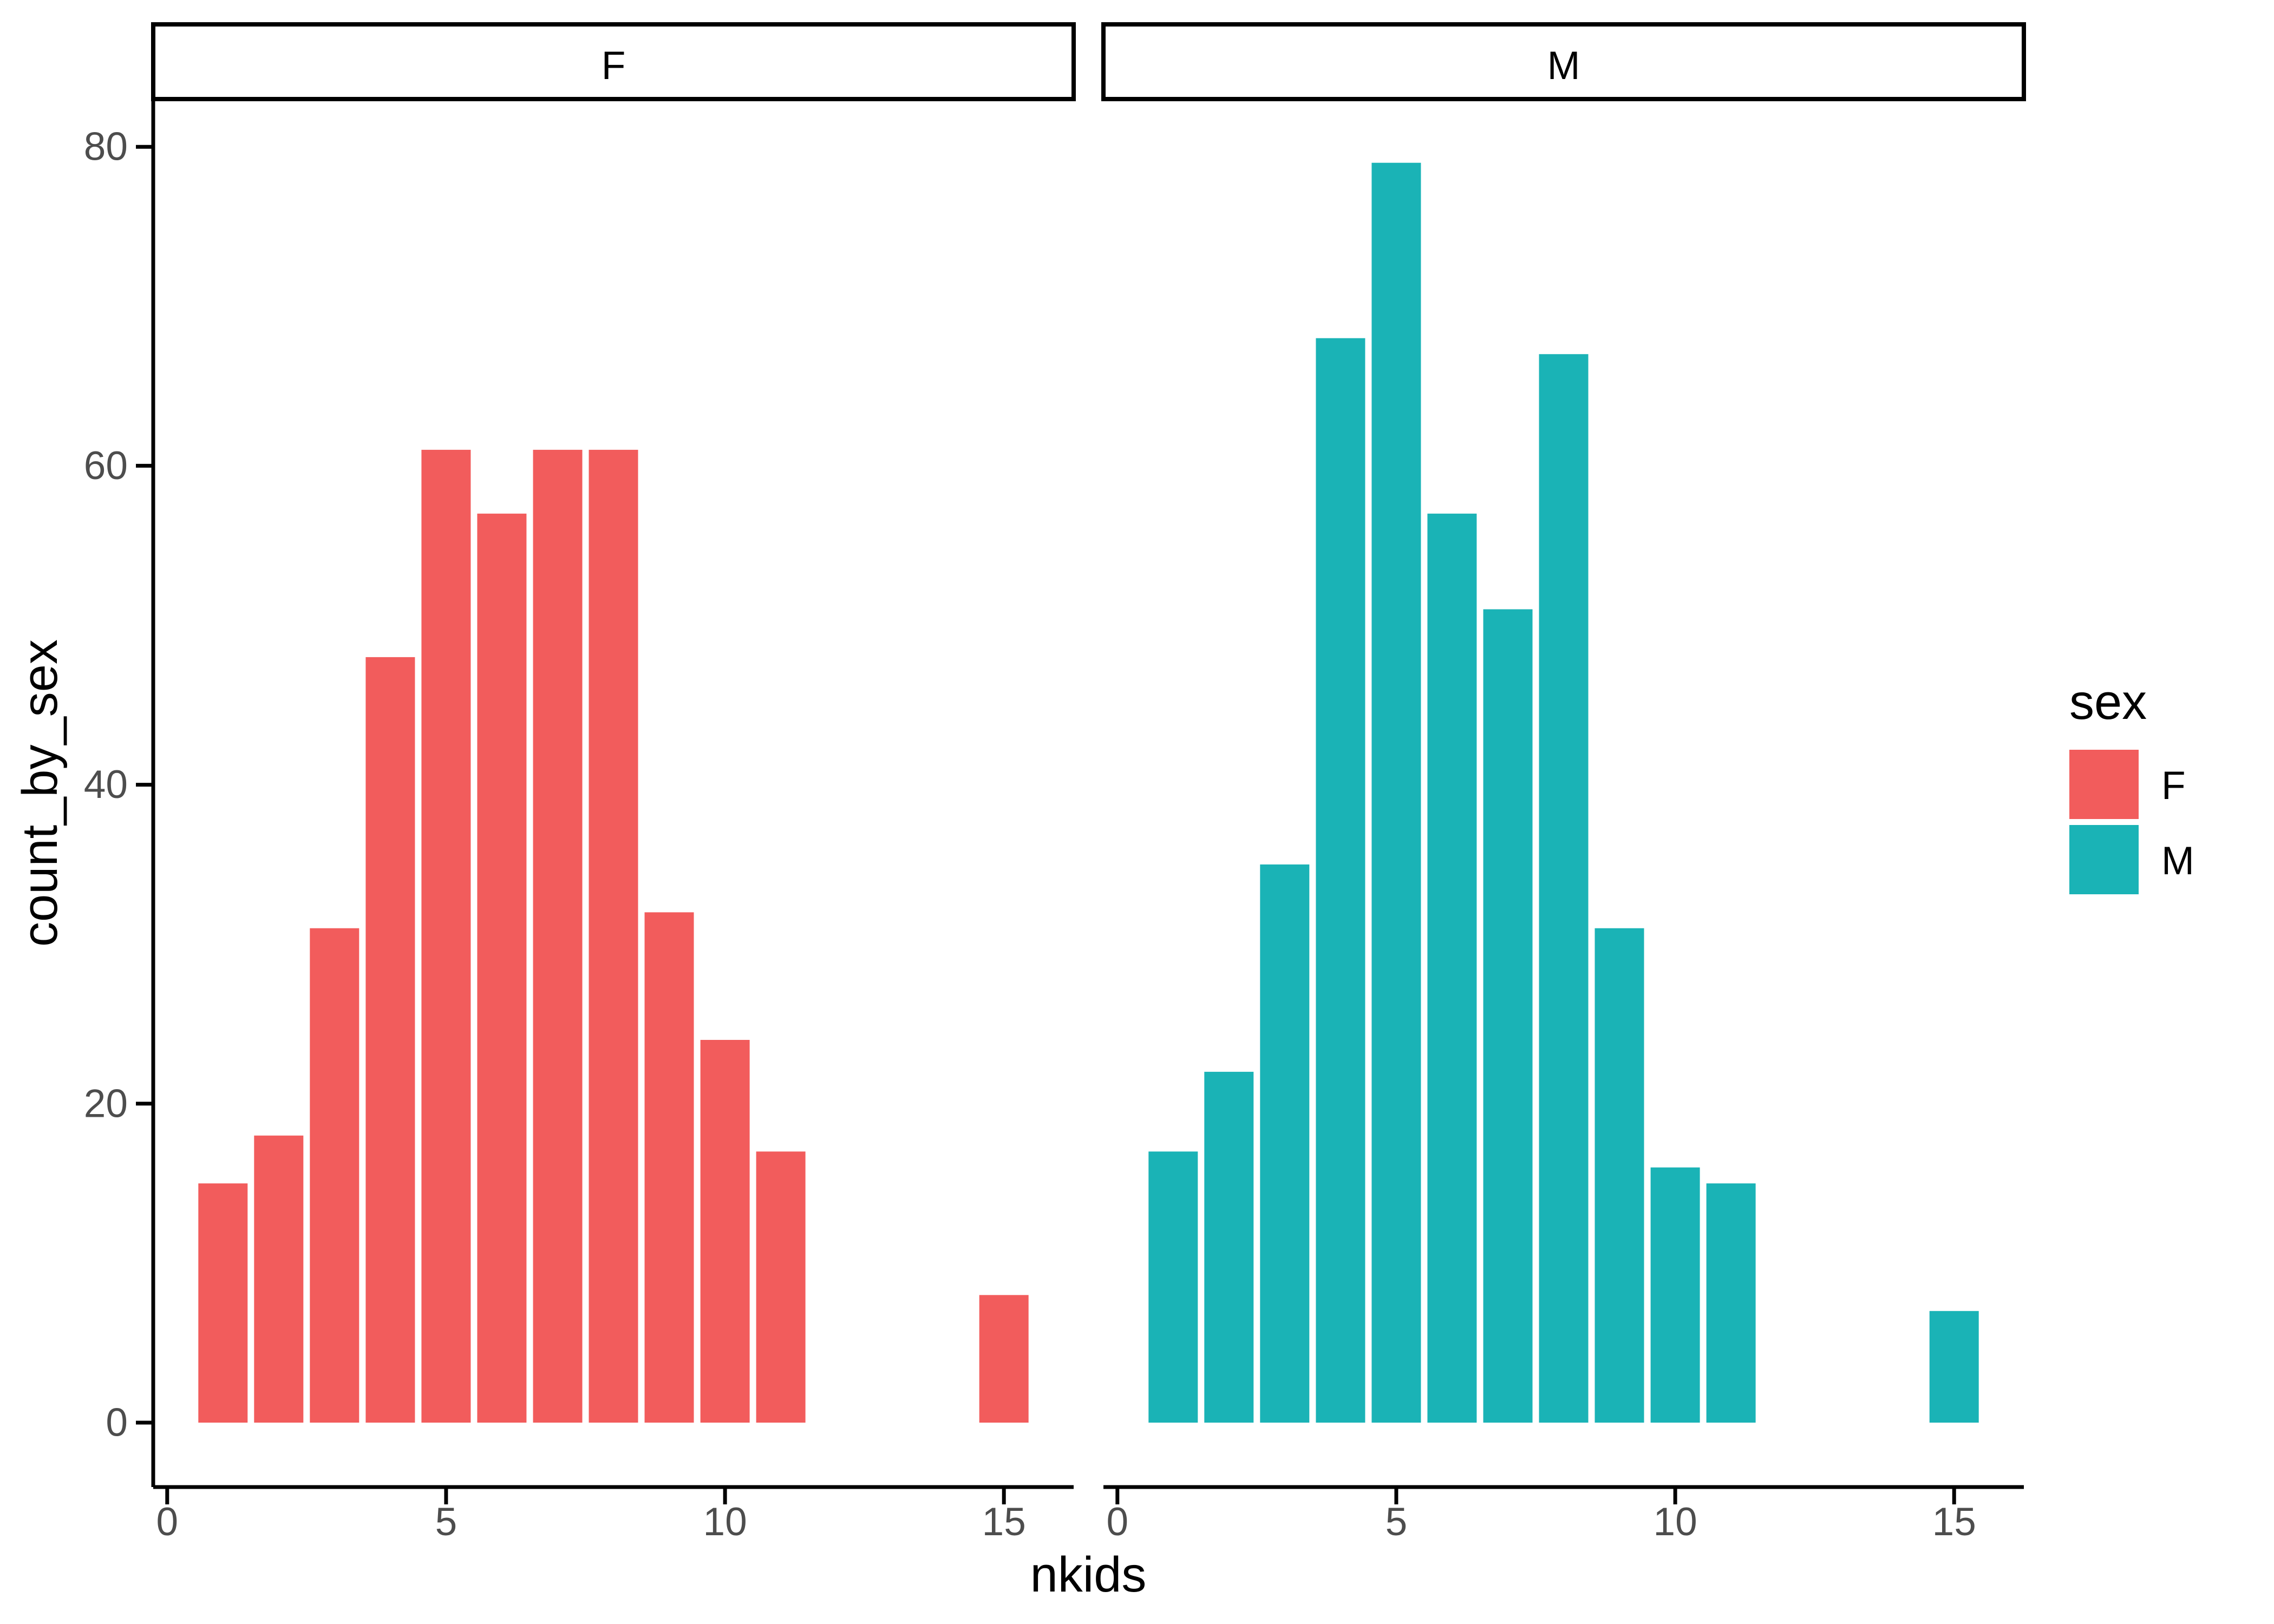 The height and width of the screenshot is (1624, 2274). What do you see at coordinates (1508, 1016) in the screenshot?
I see `histogram-bar-m-x7` at bounding box center [1508, 1016].